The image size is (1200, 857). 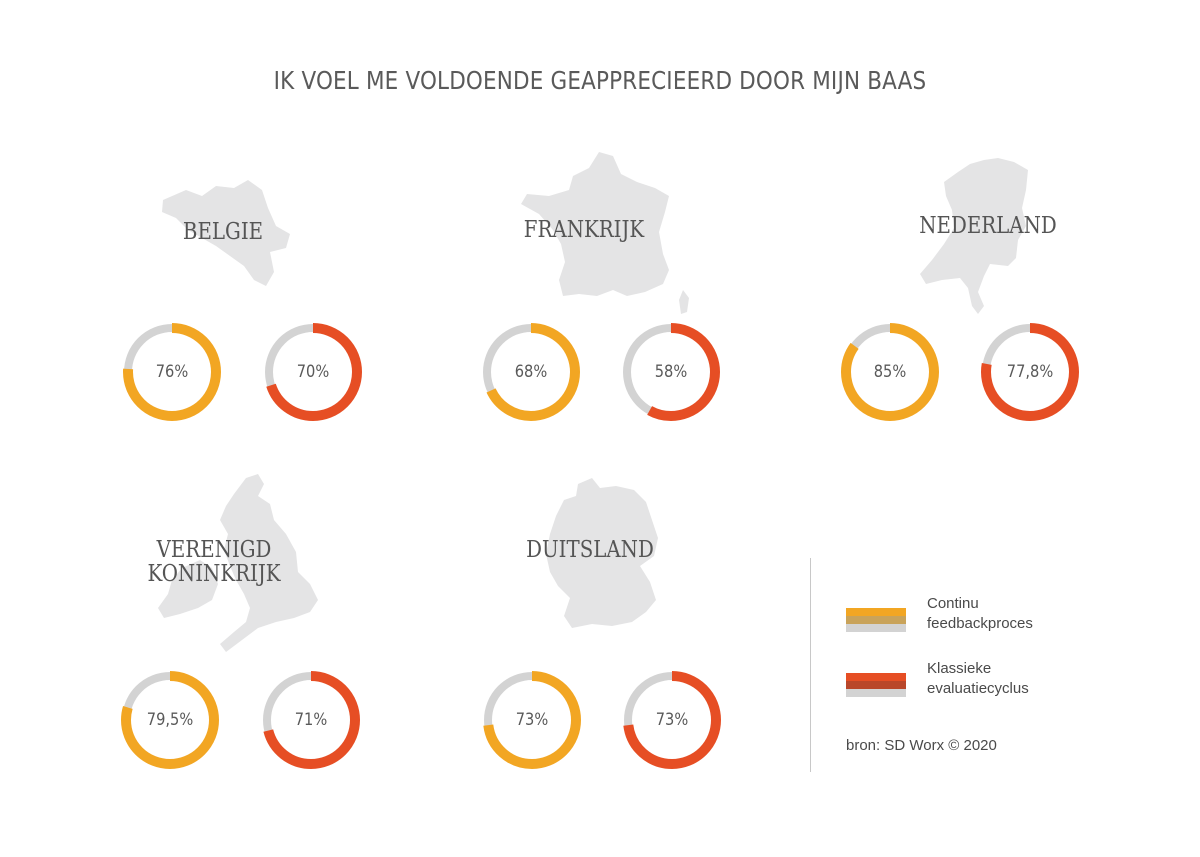 What do you see at coordinates (647, 315) in the screenshot?
I see `country-block-frankrijk: FRANKRIJK 68% 58%` at bounding box center [647, 315].